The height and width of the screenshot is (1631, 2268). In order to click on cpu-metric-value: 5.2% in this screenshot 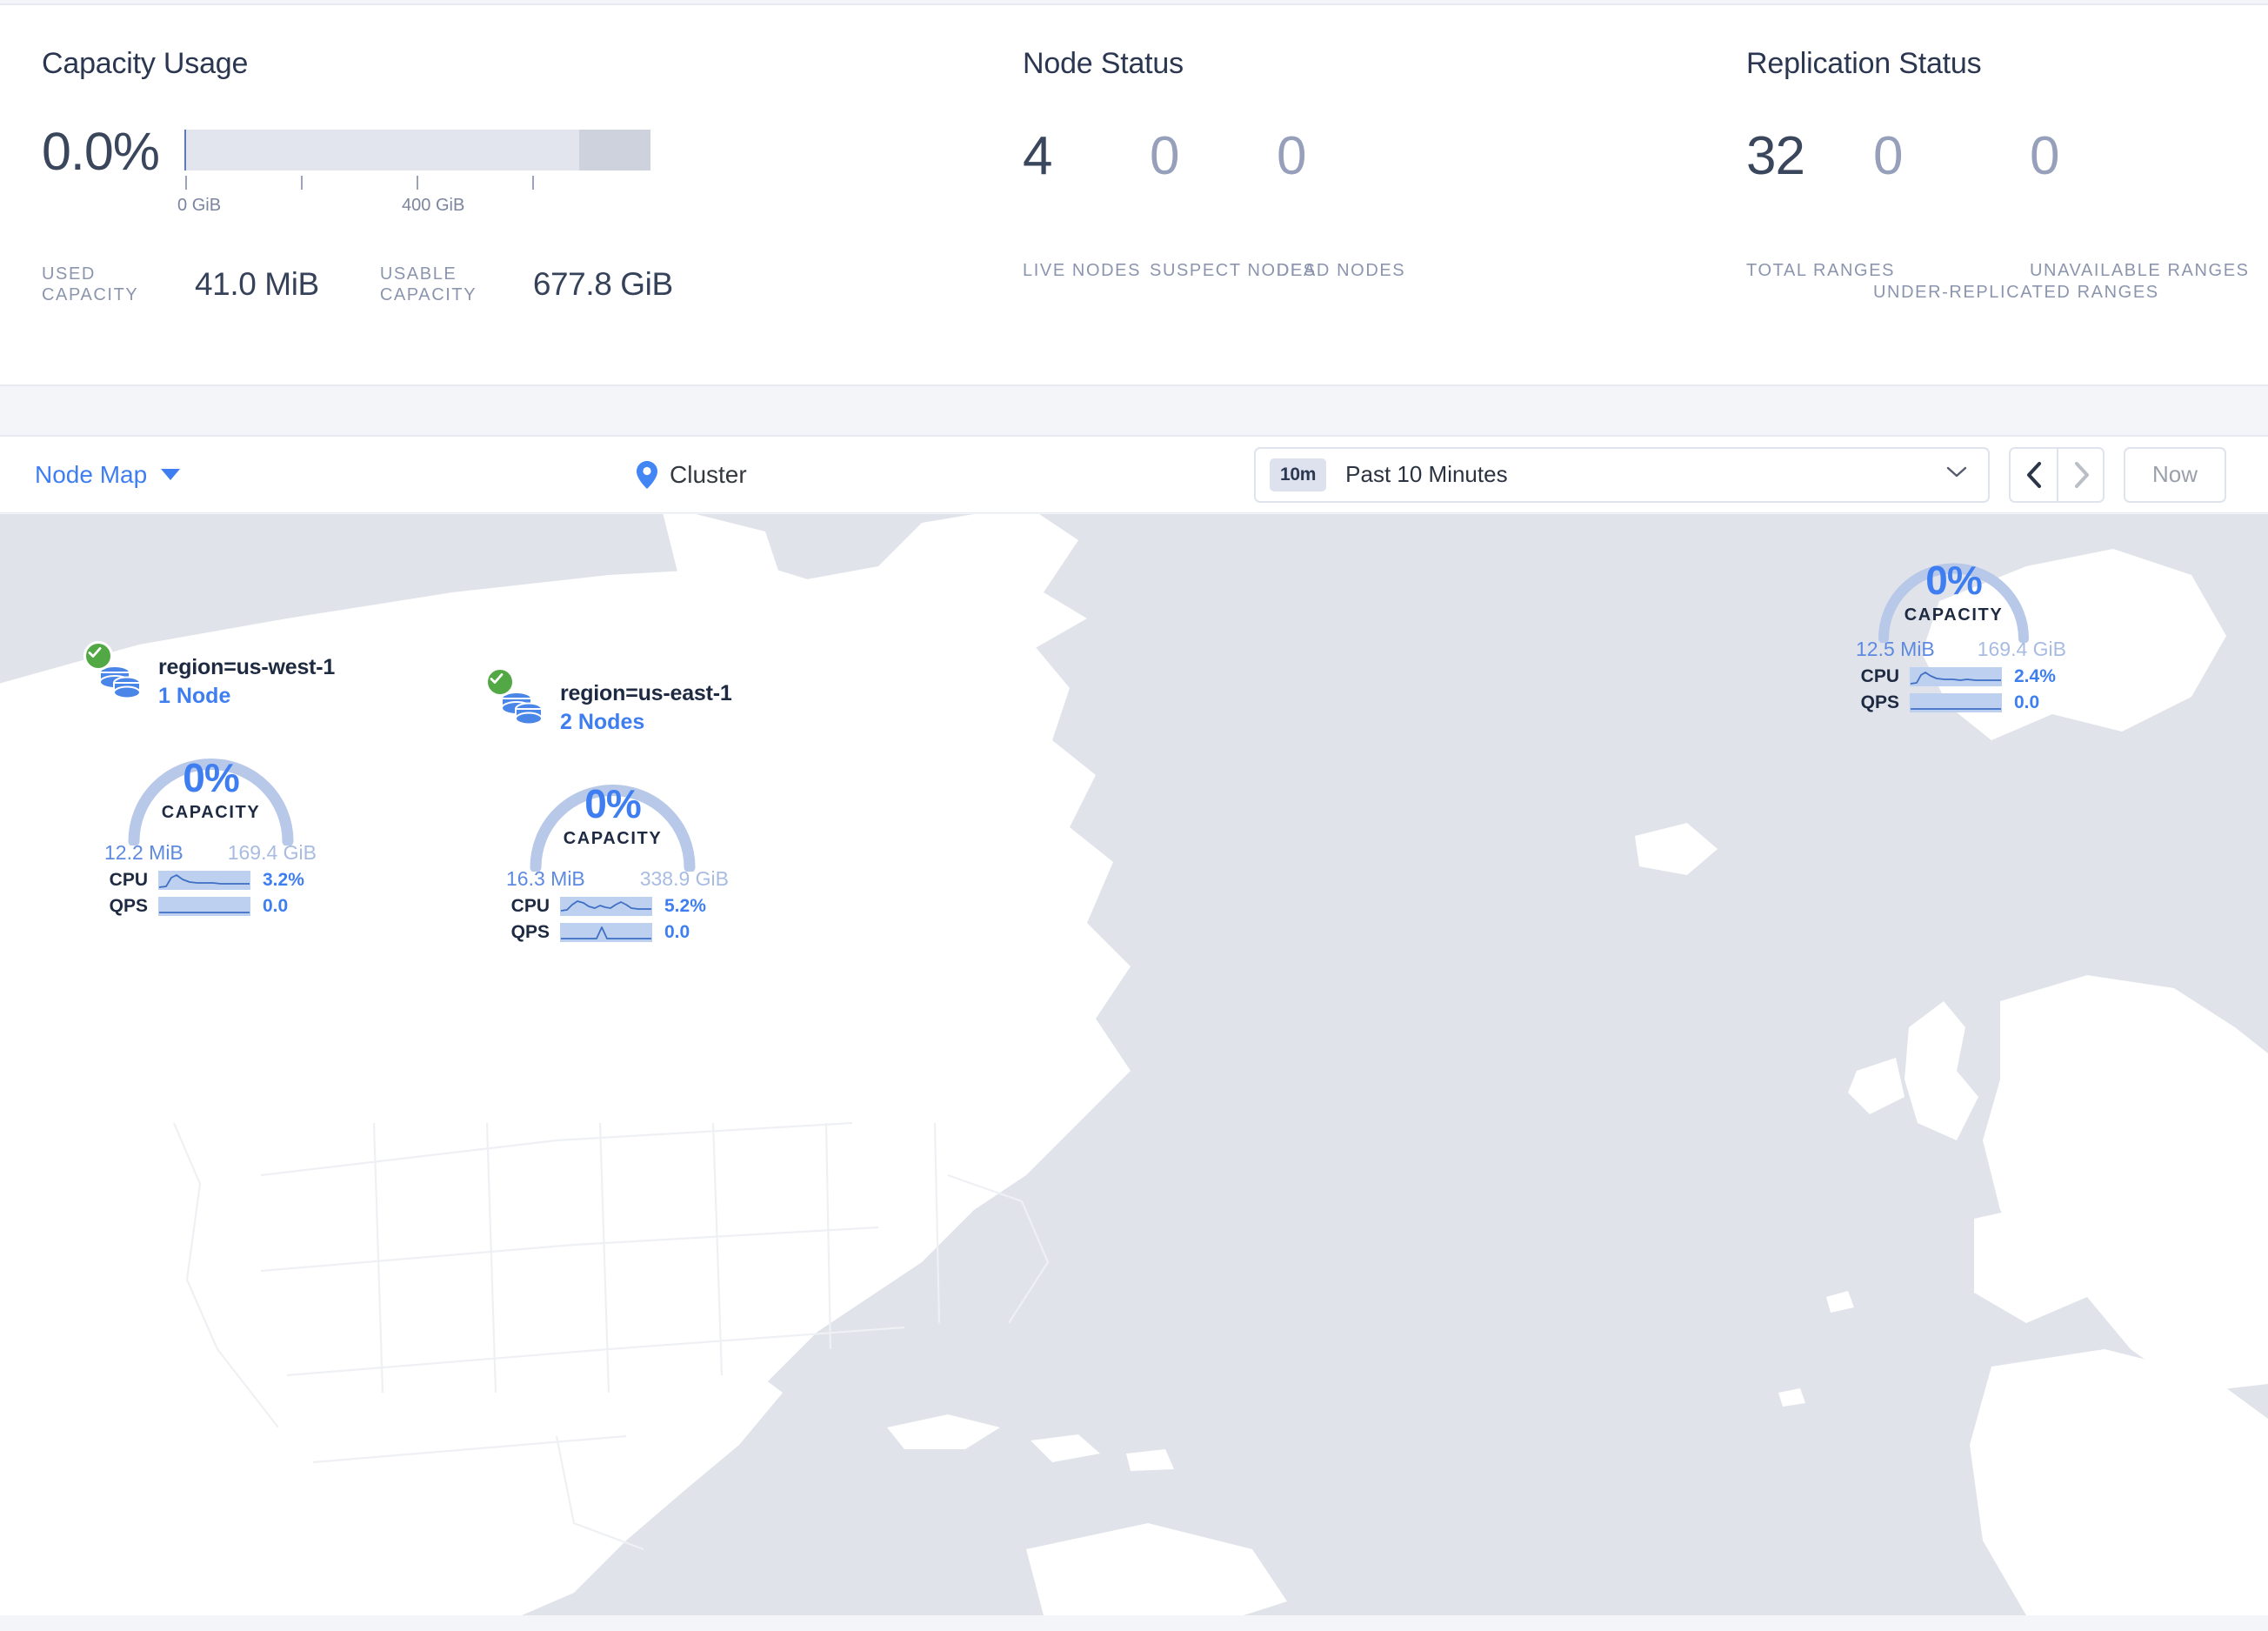, I will do `click(685, 906)`.